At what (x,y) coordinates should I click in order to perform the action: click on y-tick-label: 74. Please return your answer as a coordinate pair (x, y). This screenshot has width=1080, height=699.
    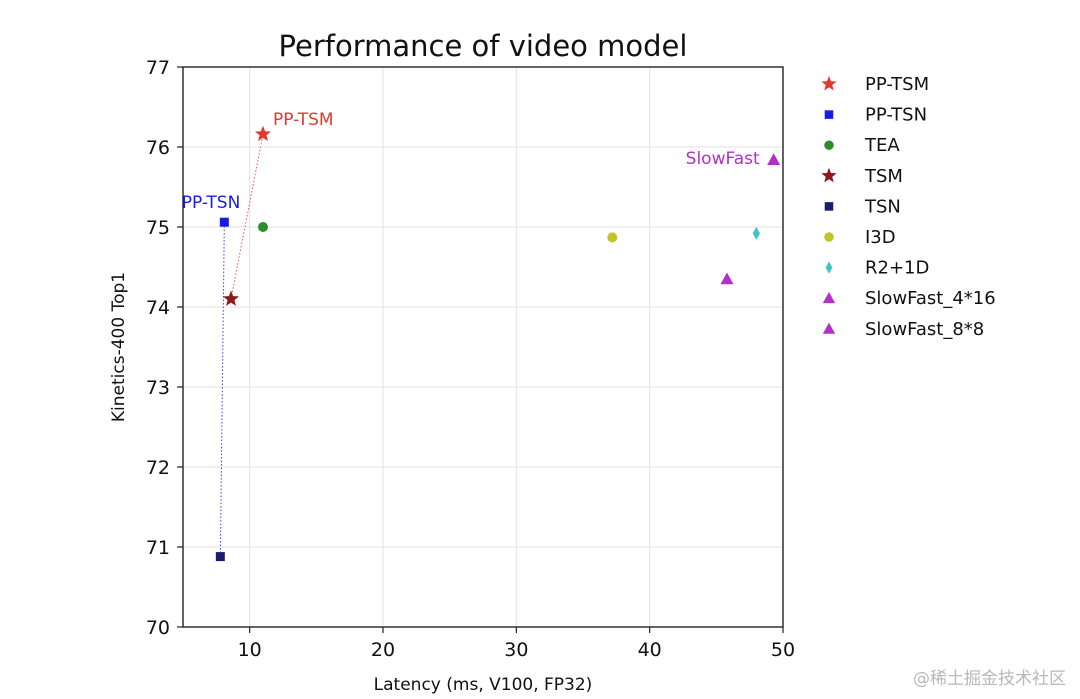
    Looking at the image, I should click on (158, 308).